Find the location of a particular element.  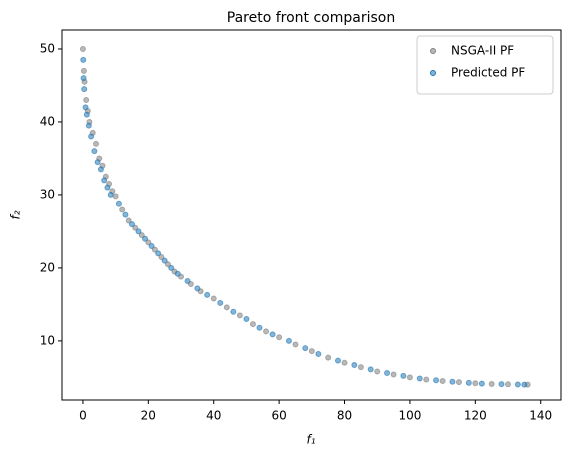

x-tick-label: 0 is located at coordinates (83, 416).